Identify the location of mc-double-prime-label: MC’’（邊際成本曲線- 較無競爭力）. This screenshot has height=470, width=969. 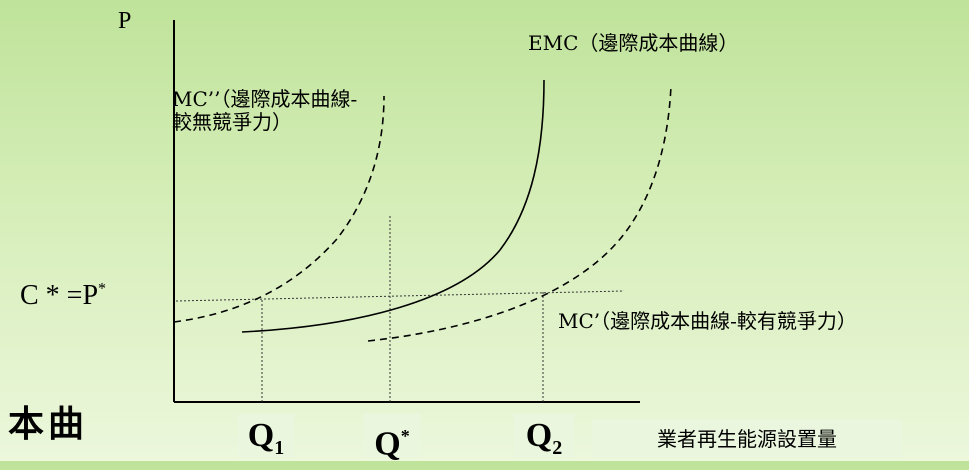
(264, 111).